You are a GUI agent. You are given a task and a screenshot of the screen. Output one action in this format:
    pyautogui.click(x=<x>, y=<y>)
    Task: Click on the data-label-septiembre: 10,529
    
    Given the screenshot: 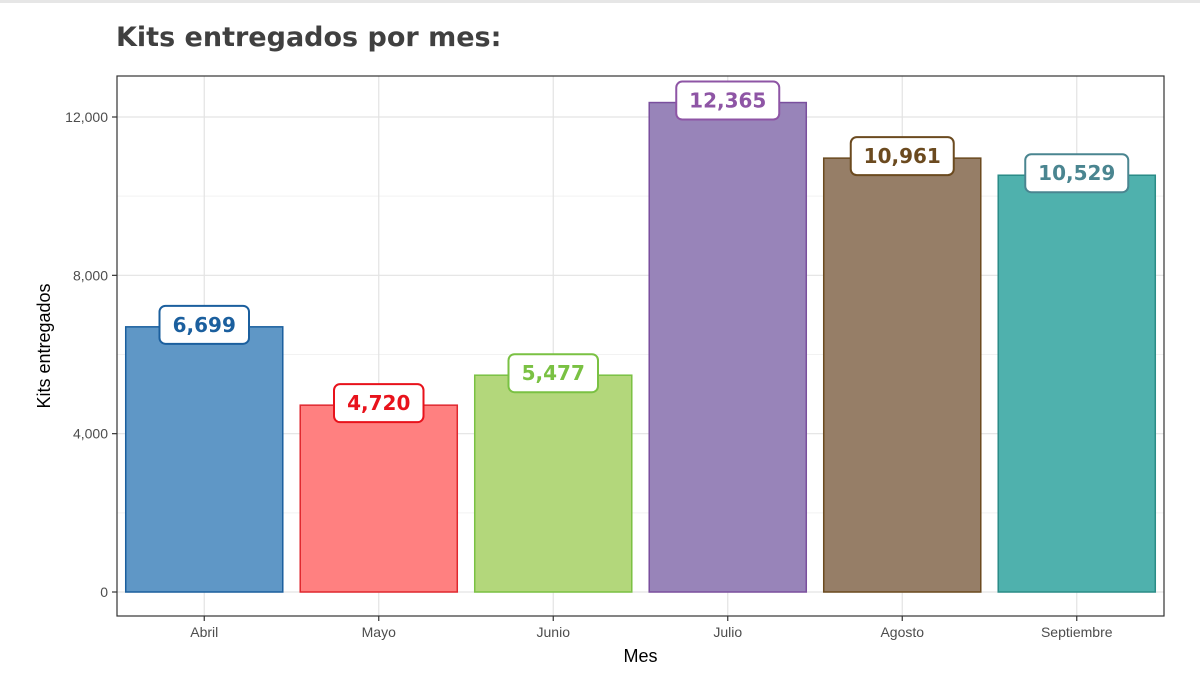 What is the action you would take?
    pyautogui.click(x=1077, y=173)
    